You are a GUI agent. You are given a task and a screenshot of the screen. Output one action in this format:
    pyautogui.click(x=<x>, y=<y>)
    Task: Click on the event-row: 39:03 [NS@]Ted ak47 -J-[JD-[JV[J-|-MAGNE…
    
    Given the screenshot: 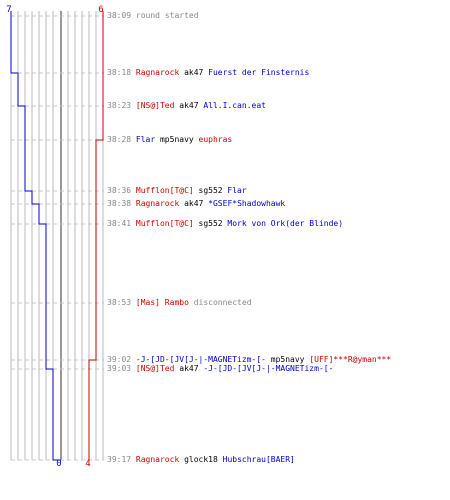 What is the action you would take?
    pyautogui.click(x=220, y=369)
    